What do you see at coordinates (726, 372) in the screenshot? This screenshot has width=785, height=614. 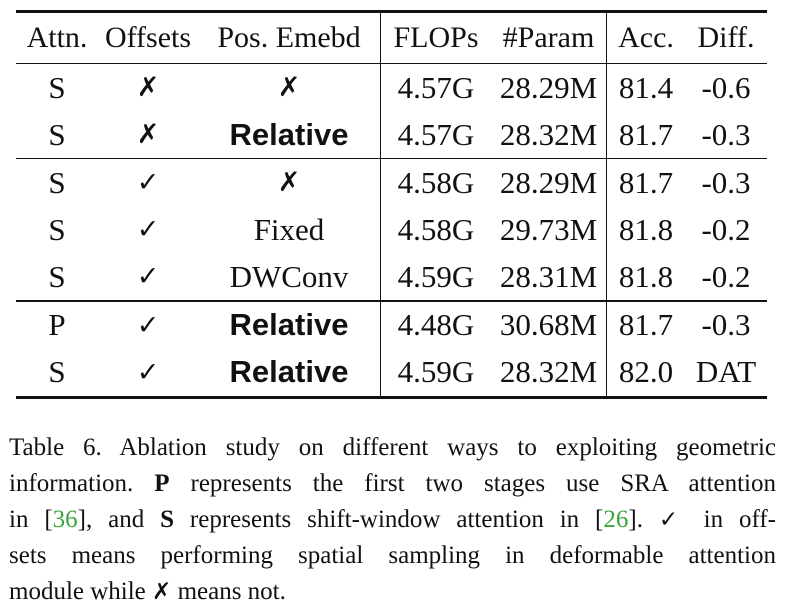 I see `cell-diff: DAT` at bounding box center [726, 372].